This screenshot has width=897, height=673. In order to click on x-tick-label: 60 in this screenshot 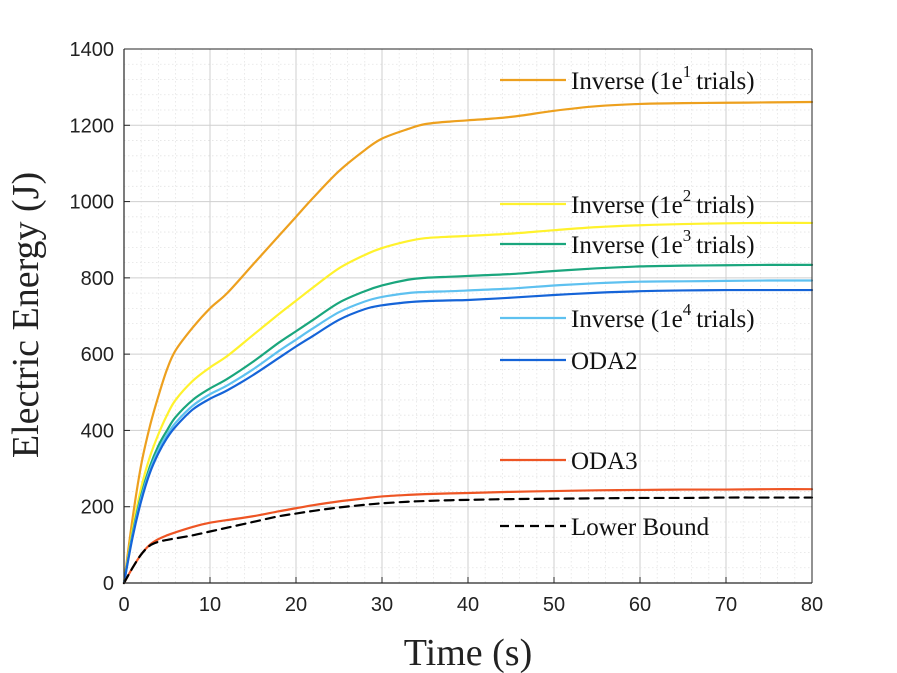, I will do `click(640, 605)`.